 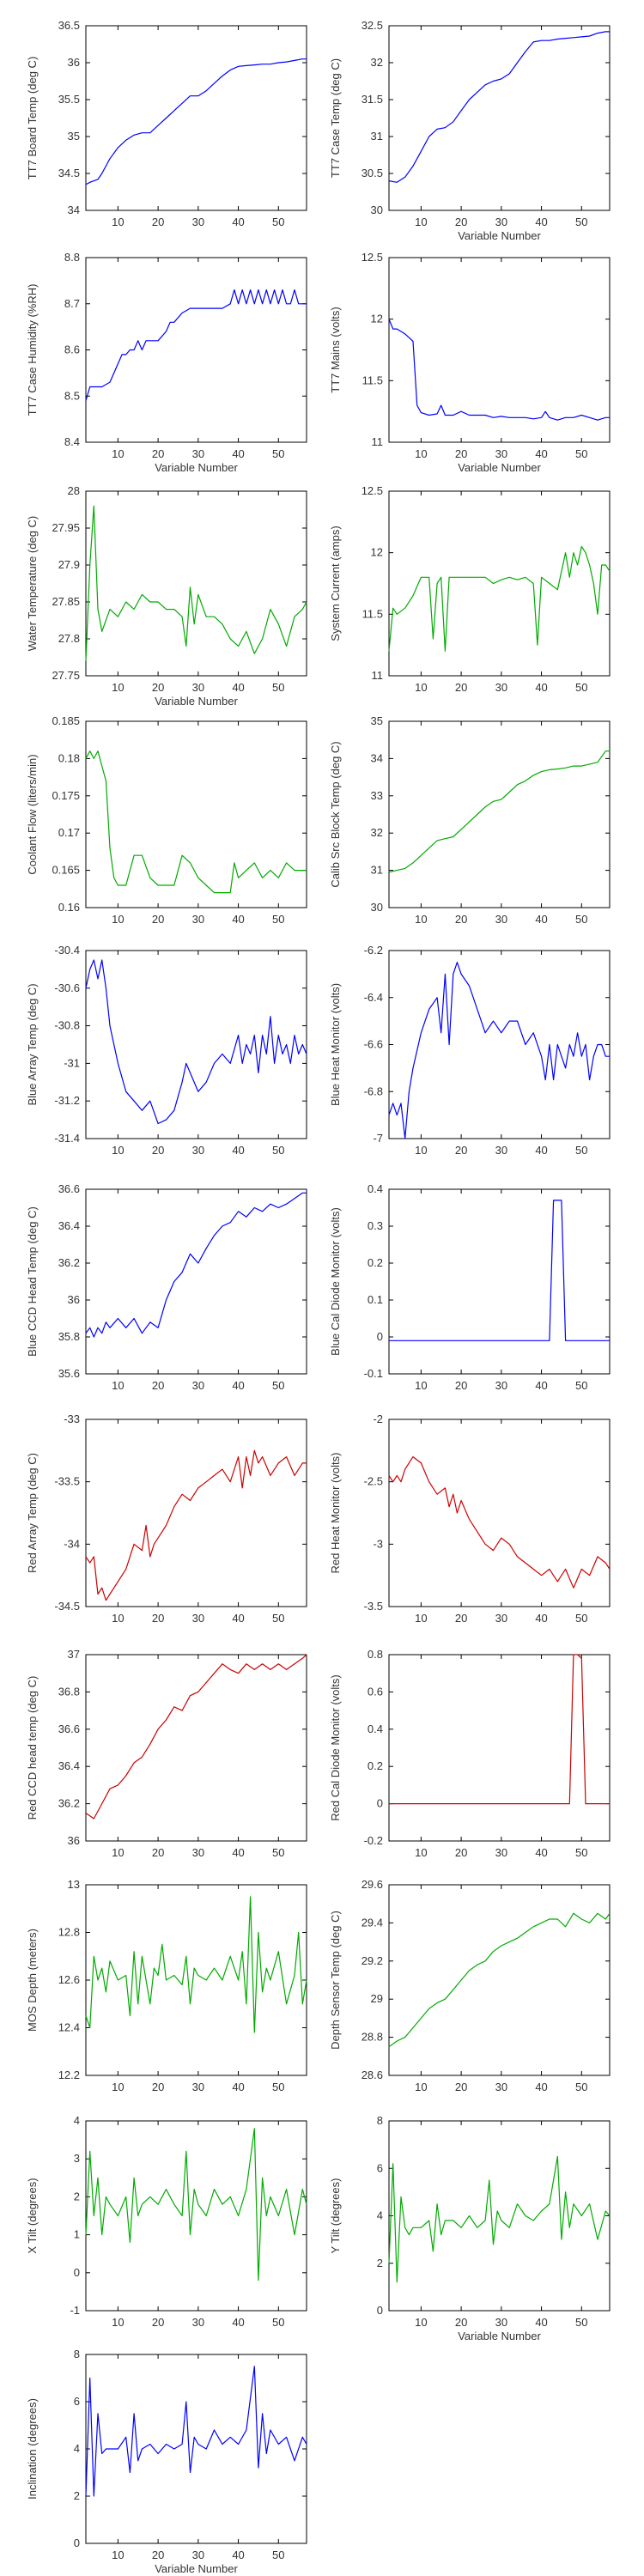 What do you see at coordinates (335, 1045) in the screenshot?
I see `y-axis-label: Blue Heat Monitor (volts)` at bounding box center [335, 1045].